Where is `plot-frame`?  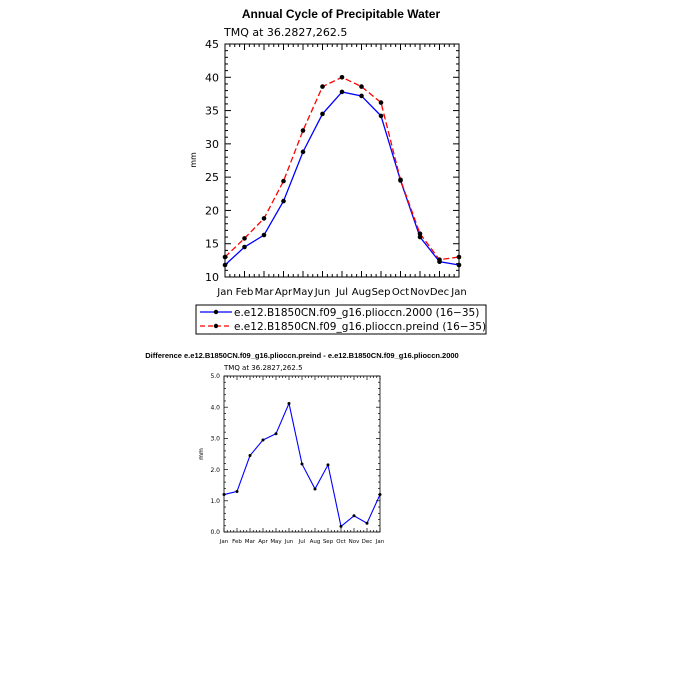 plot-frame is located at coordinates (342, 160).